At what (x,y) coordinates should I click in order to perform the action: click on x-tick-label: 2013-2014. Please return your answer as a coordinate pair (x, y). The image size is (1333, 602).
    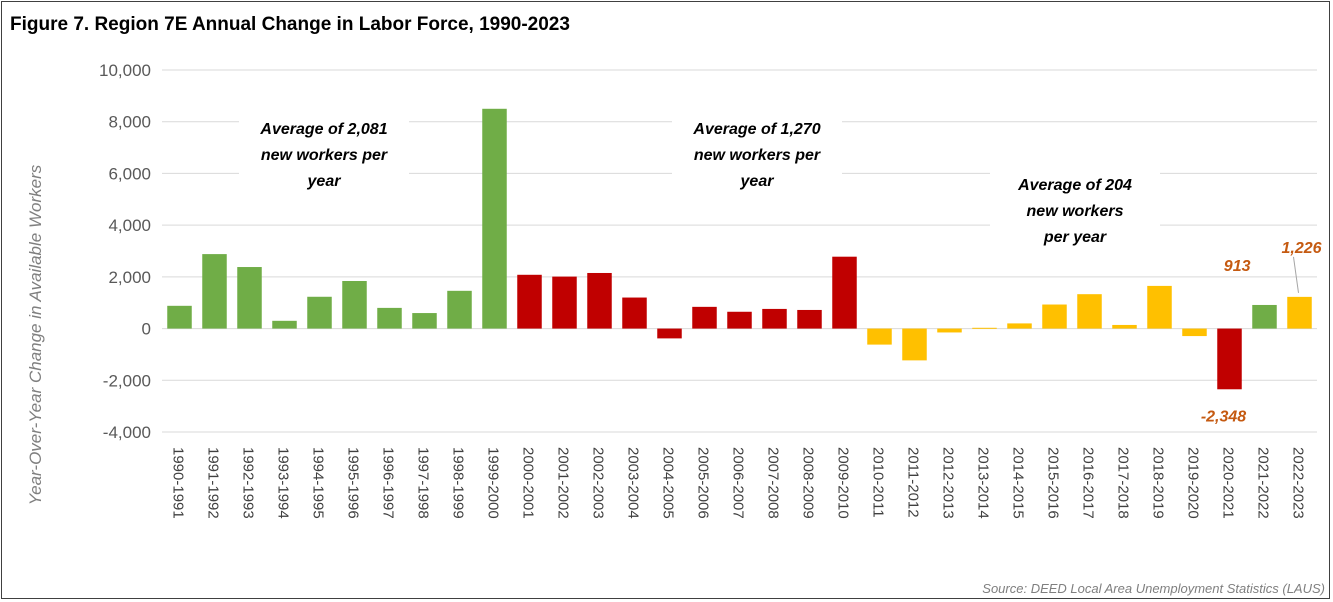
    Looking at the image, I should click on (983, 483).